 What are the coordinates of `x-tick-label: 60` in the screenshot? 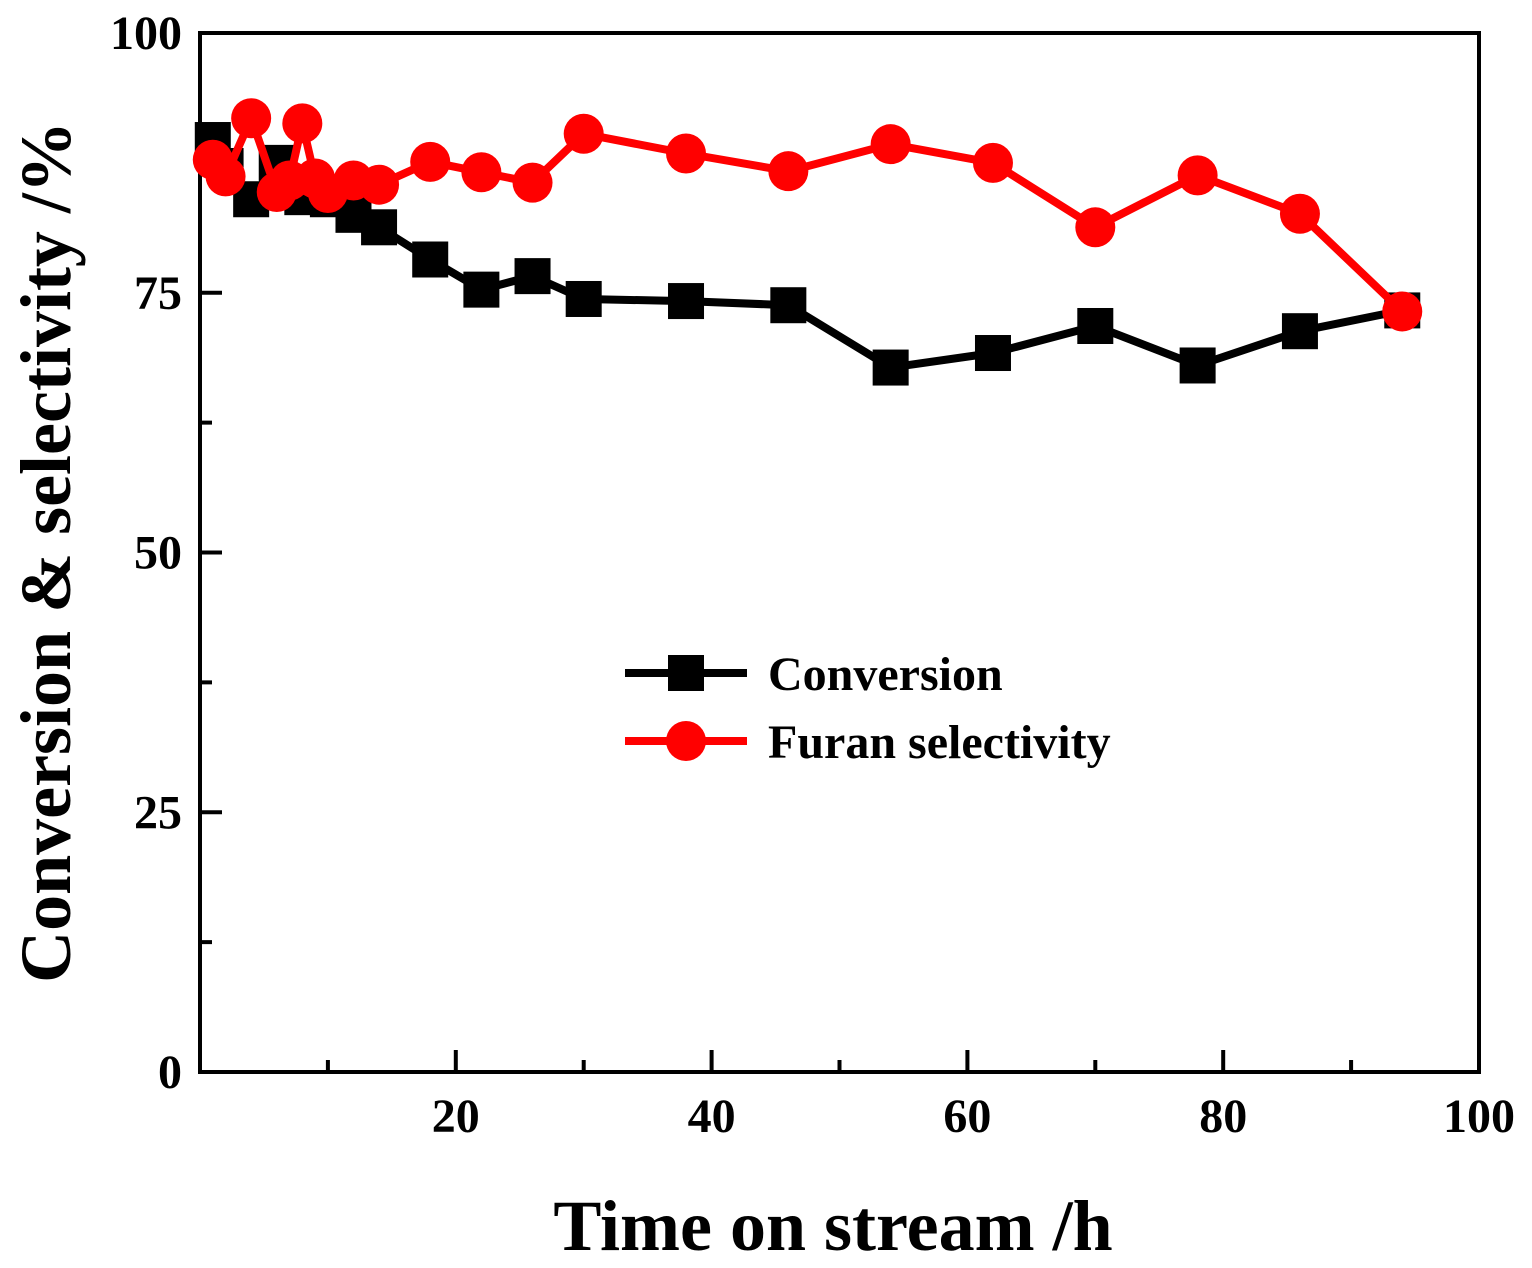 It's located at (967, 1116).